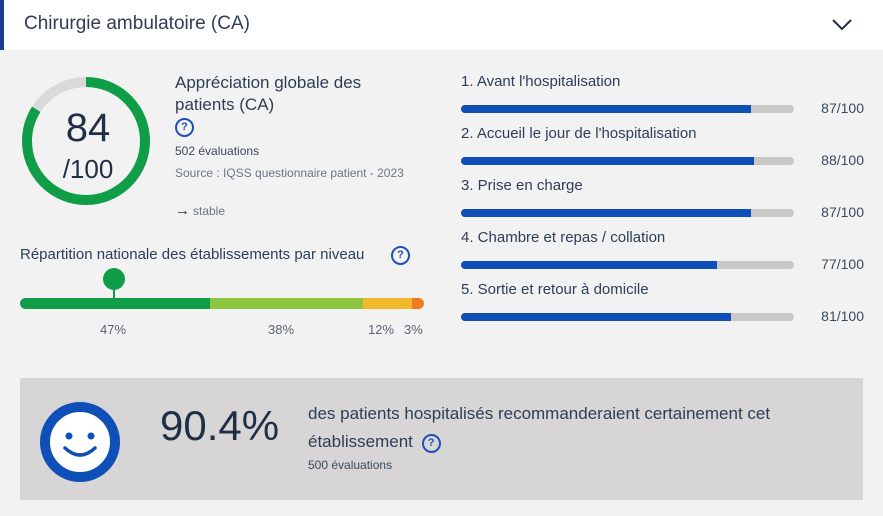 This screenshot has width=883, height=516. Describe the element at coordinates (114, 279) in the screenshot. I see `establishment-marker` at that location.